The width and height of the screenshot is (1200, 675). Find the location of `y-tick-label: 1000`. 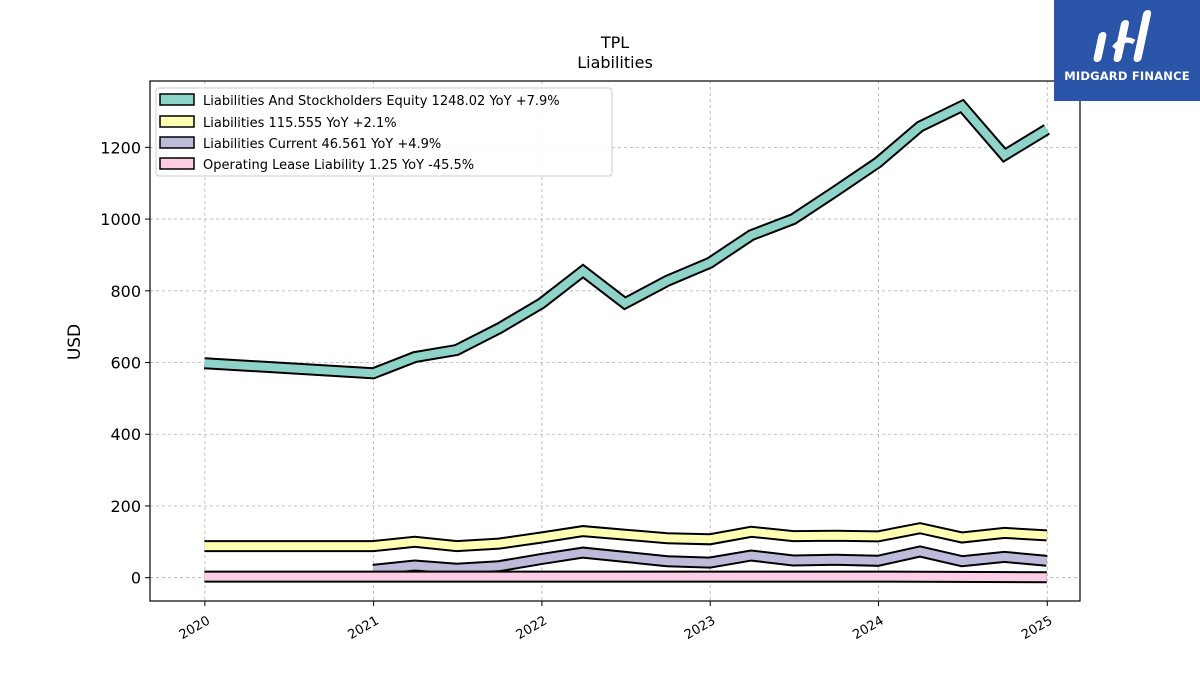

y-tick-label: 1000 is located at coordinates (120, 219).